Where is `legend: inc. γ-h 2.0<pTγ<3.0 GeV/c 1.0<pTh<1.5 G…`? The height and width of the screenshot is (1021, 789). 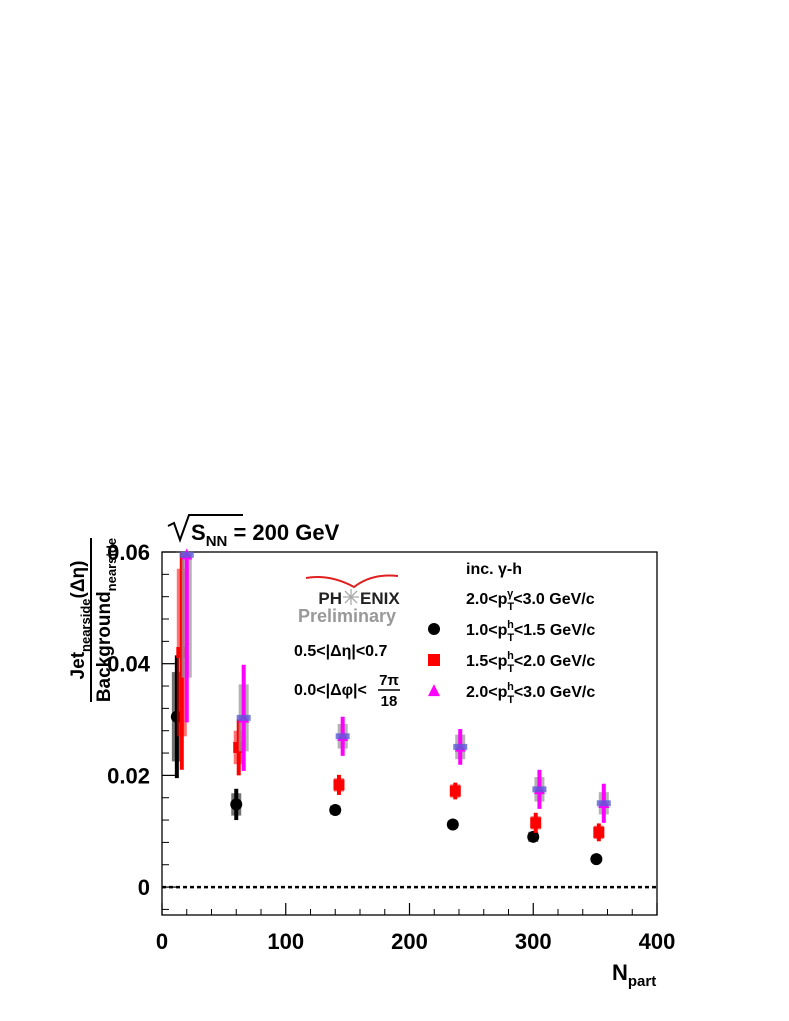
legend: inc. γ-h 2.0<pTγ<3.0 GeV/c 1.0<pTh<1.5 G… is located at coordinates (511, 633).